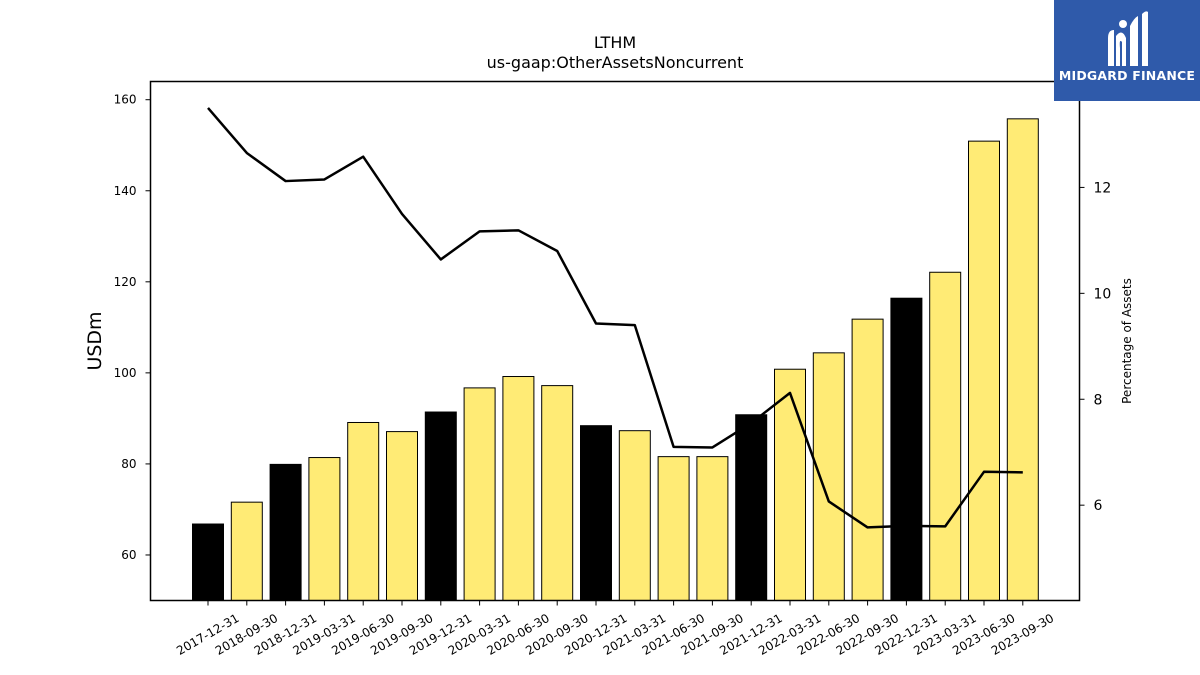  I want to click on y-axis-label: USDm, so click(95, 340).